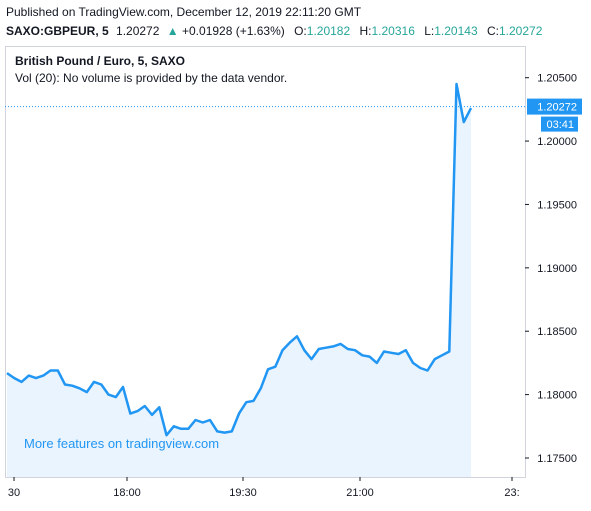 This screenshot has width=591, height=511. I want to click on high-label: H:, so click(365, 31).